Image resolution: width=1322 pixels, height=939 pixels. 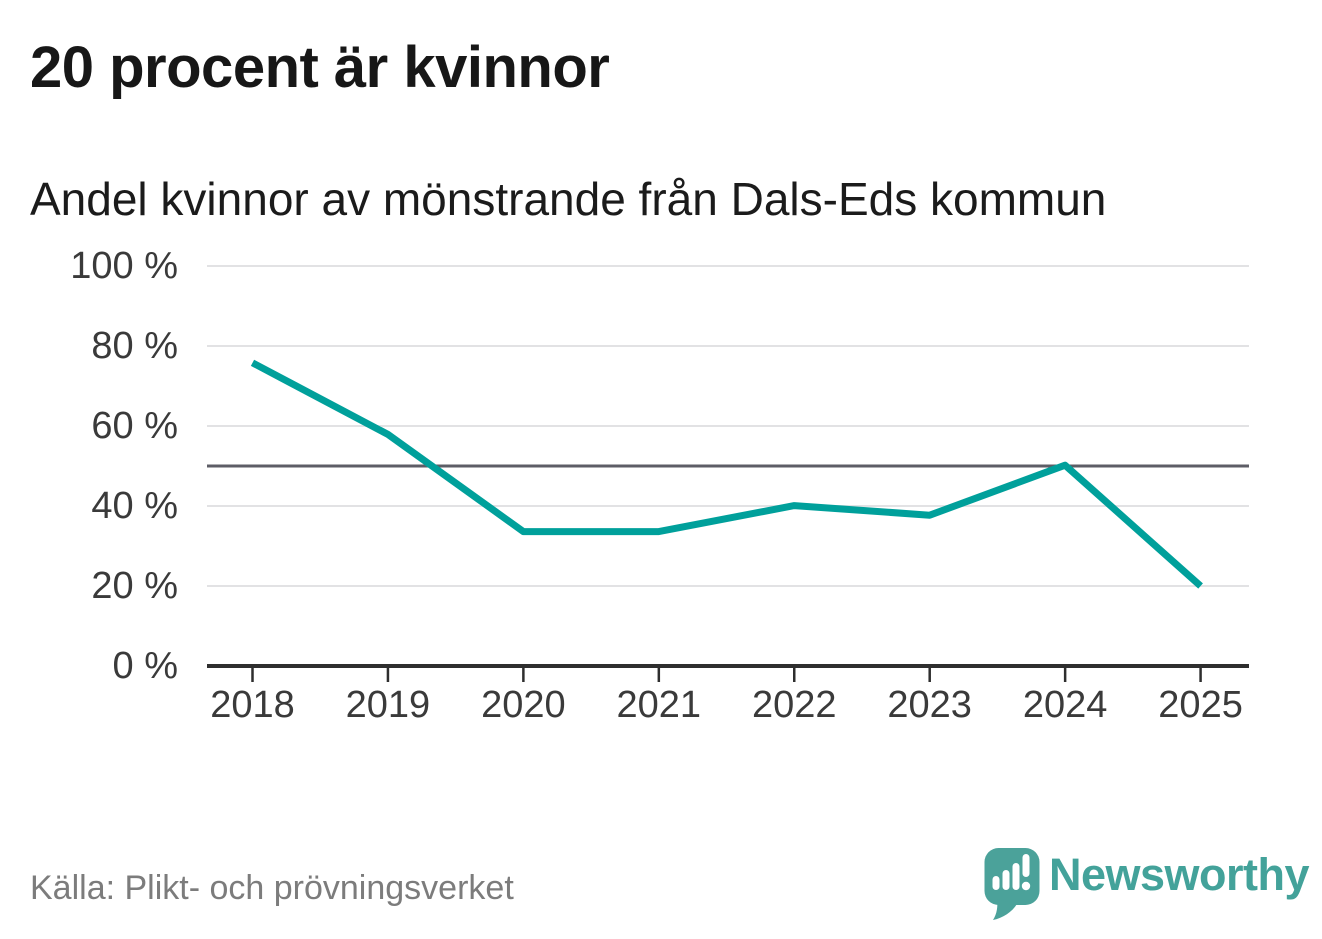 I want to click on y-axis-tick-label-40: 40 %, so click(x=134, y=506).